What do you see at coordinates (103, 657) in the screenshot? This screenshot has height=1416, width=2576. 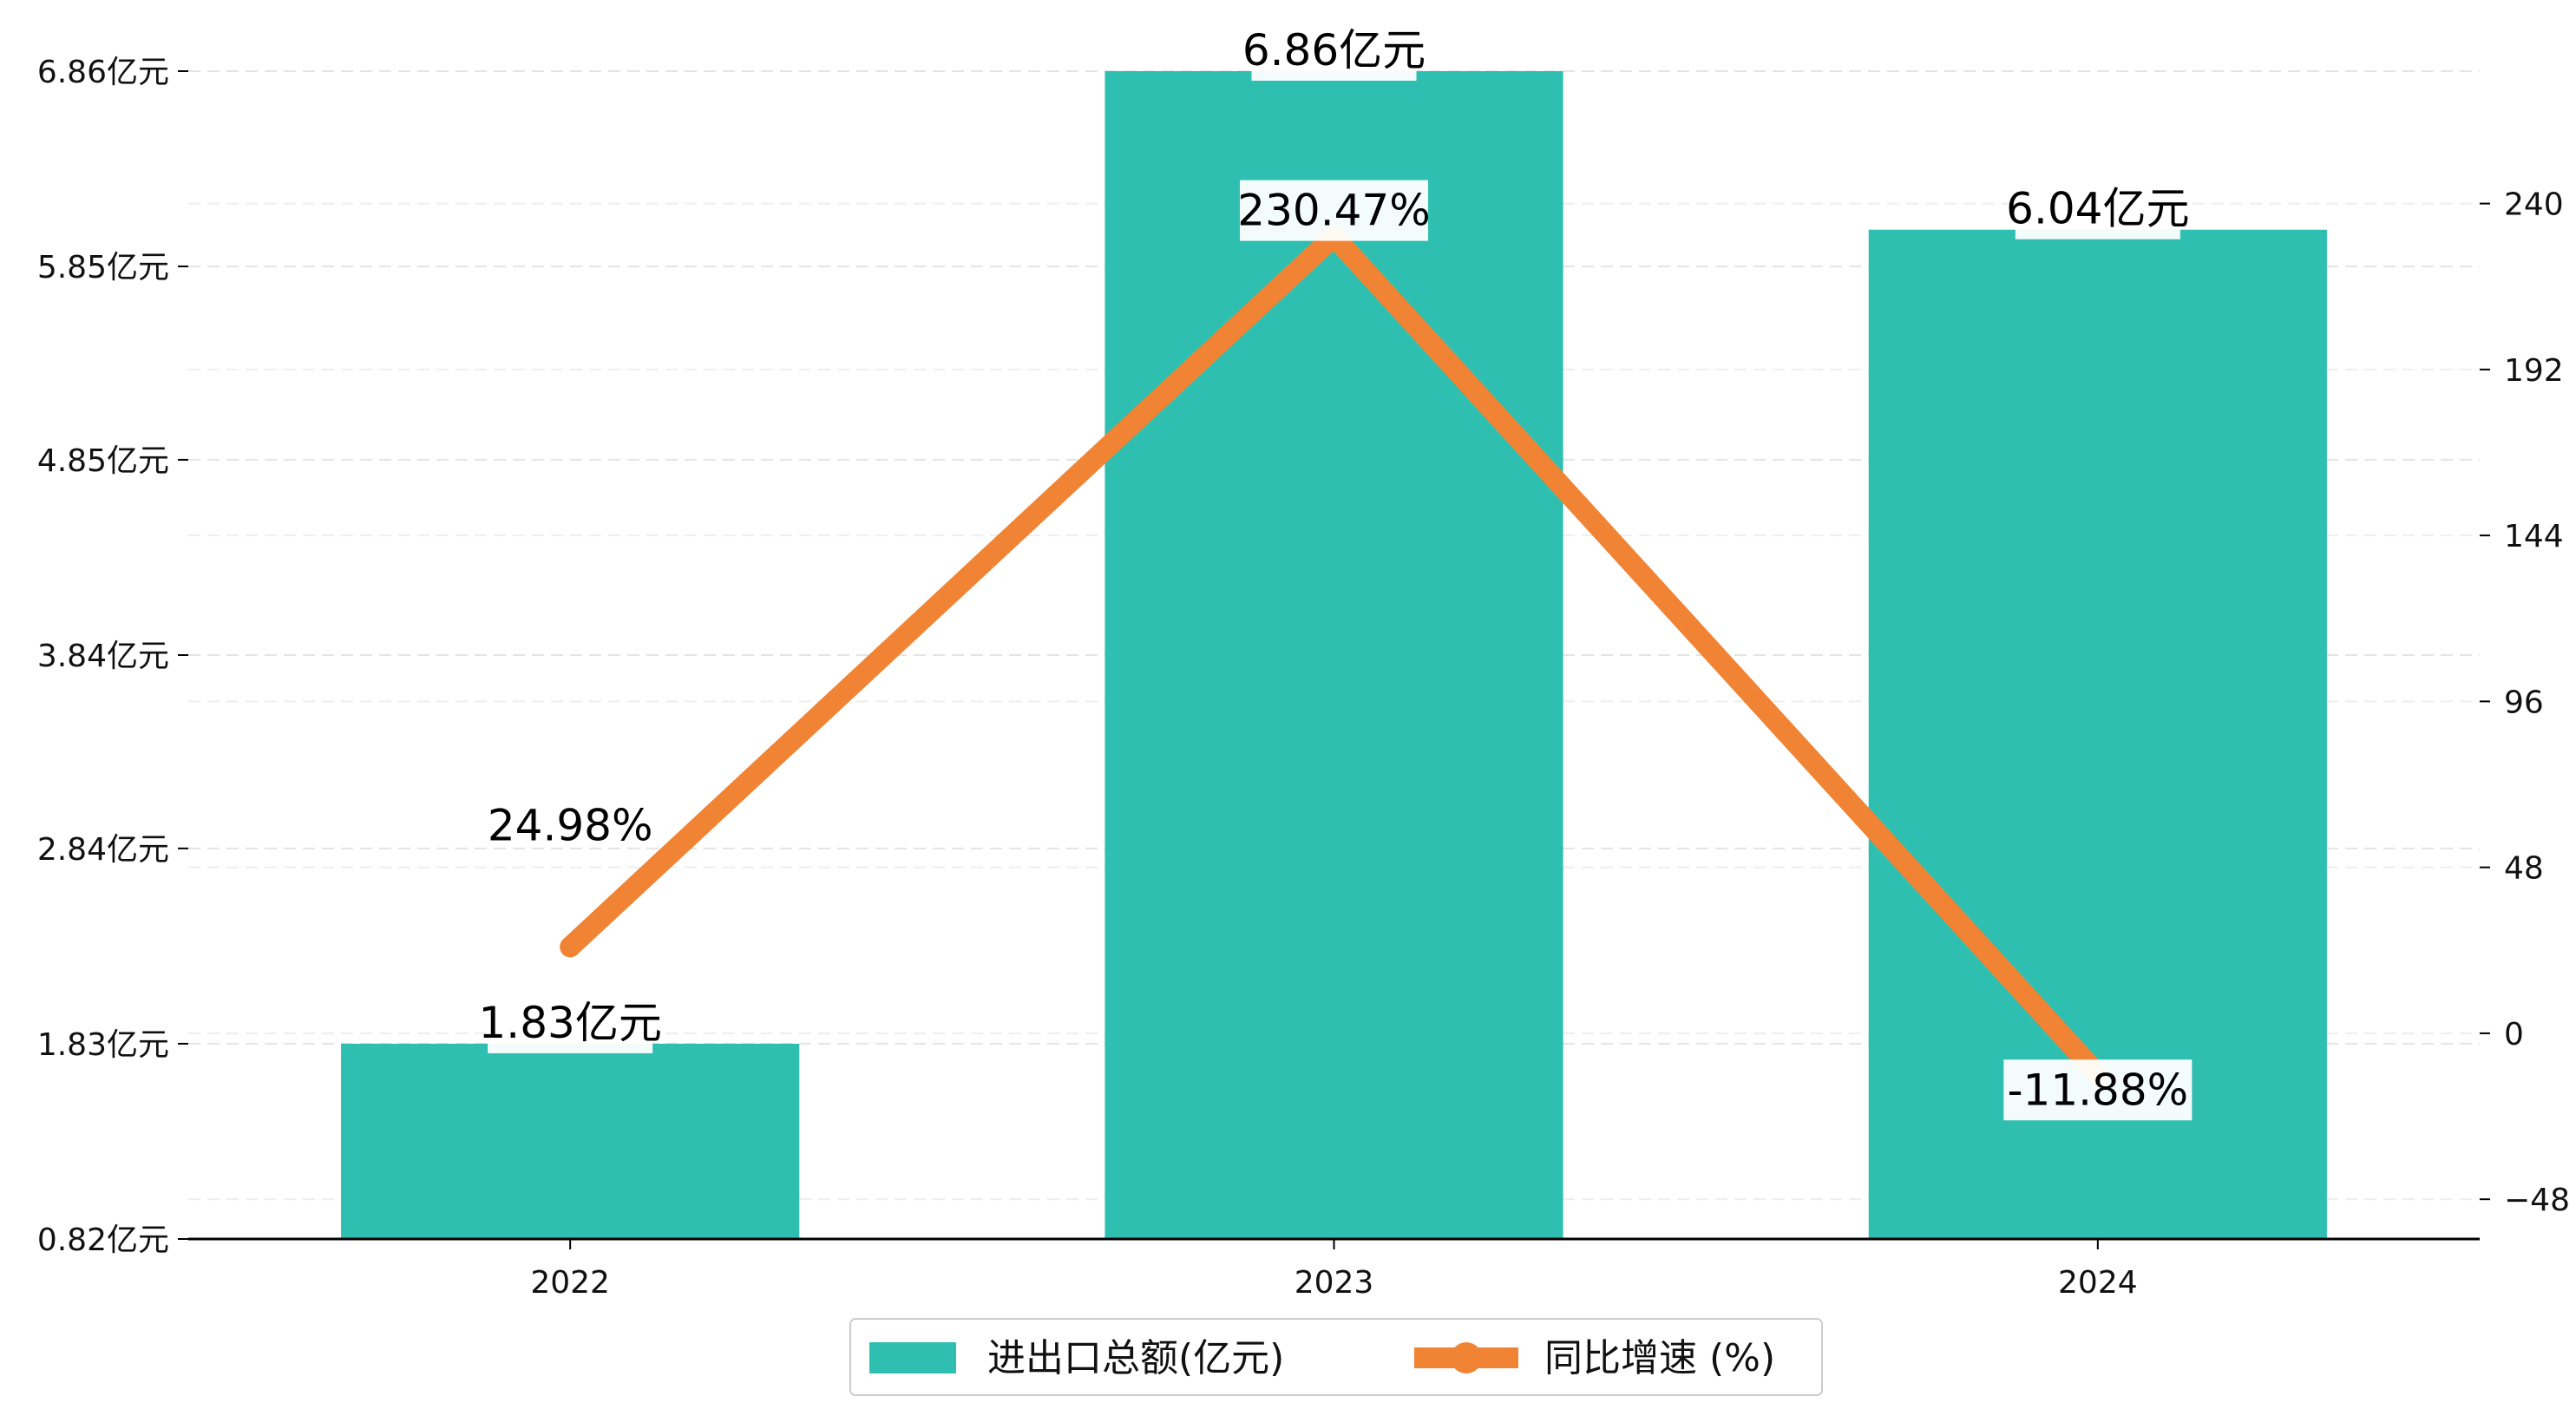 I see `y-left-tick-label: 3.84亿元` at bounding box center [103, 657].